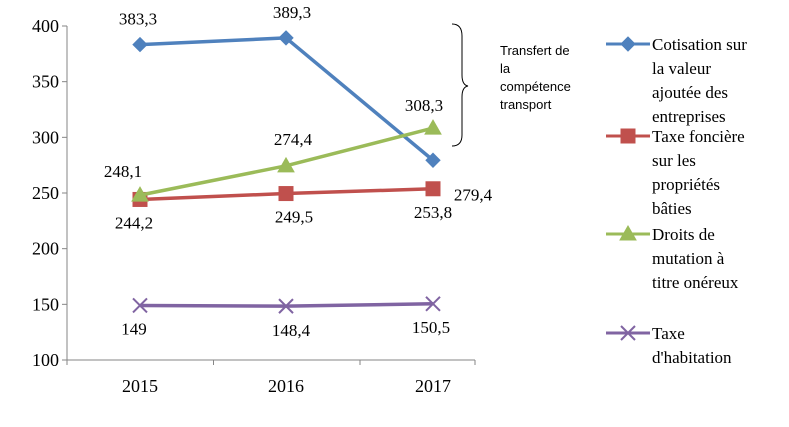 The width and height of the screenshot is (789, 427). What do you see at coordinates (134, 222) in the screenshot?
I see `taxe-fonciere-data-label: 244,2` at bounding box center [134, 222].